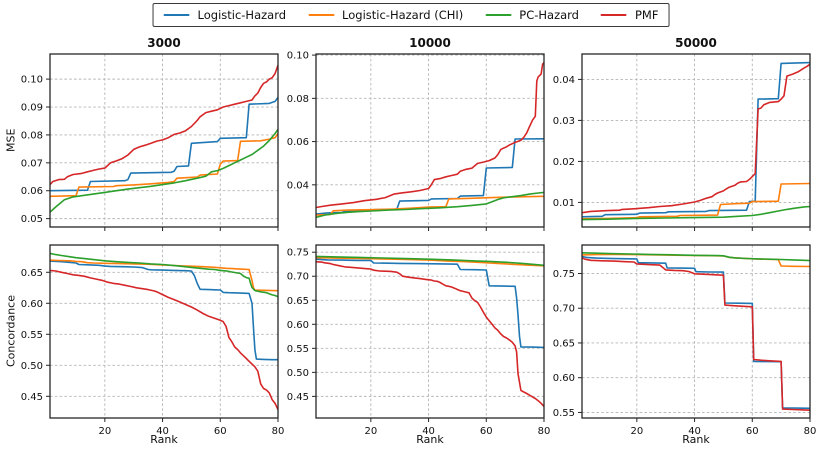 The height and width of the screenshot is (457, 822). What do you see at coordinates (430, 43) in the screenshot?
I see `column-title-10000: 10000` at bounding box center [430, 43].